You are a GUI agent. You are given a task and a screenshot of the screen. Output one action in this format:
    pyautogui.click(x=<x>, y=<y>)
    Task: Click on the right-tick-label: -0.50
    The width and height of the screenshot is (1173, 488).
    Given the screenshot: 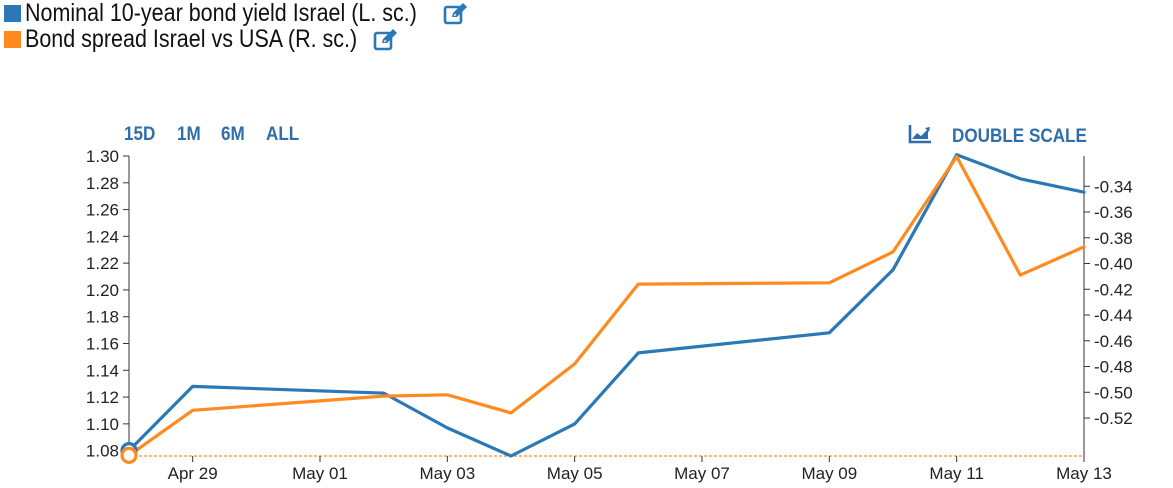 What is the action you would take?
    pyautogui.click(x=1113, y=392)
    